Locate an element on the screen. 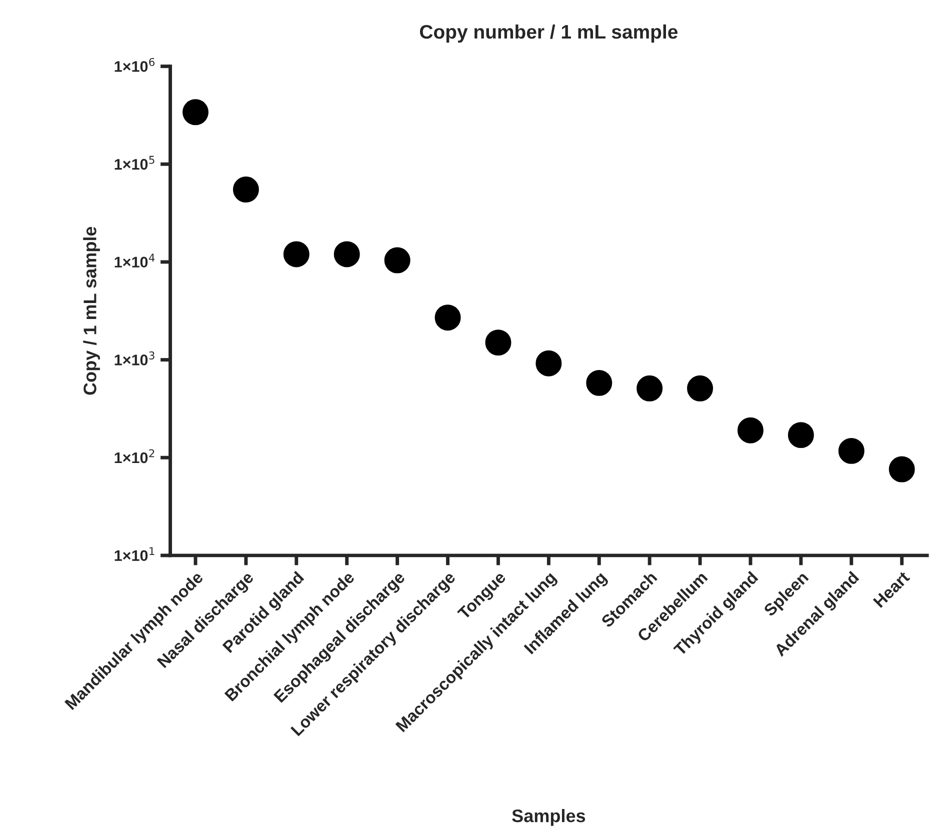 The image size is (946, 829). x-axis-title: Samples is located at coordinates (549, 817).